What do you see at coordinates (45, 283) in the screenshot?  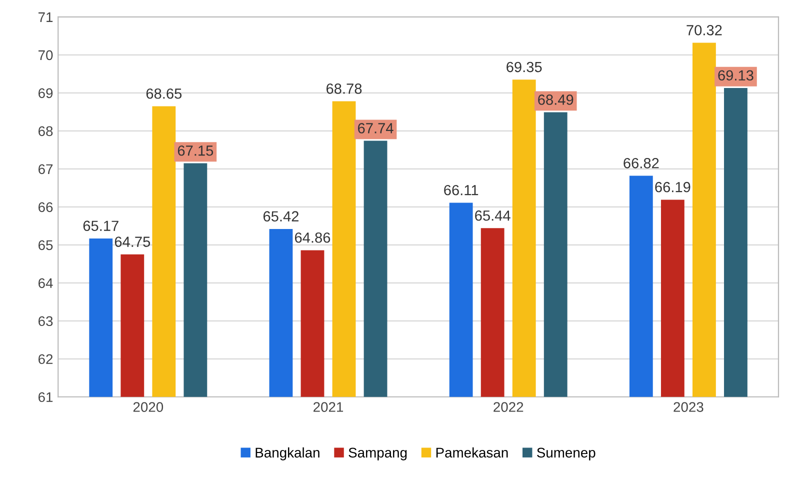 I see `y-tick-label: 64` at bounding box center [45, 283].